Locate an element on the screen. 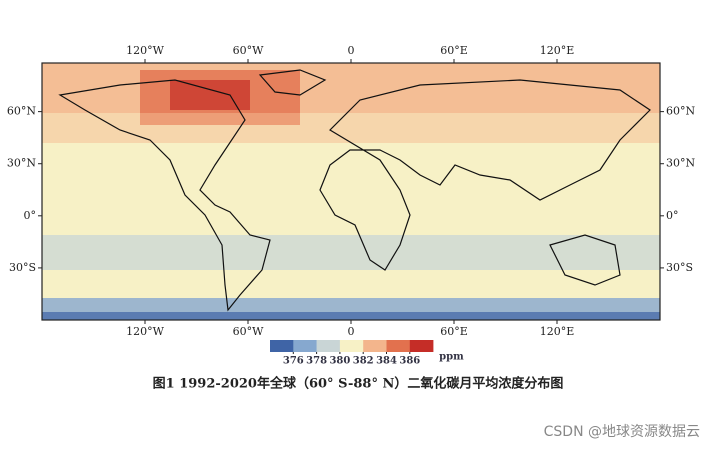 The width and height of the screenshot is (716, 451). watermark: CSDN @地球资源数据云 is located at coordinates (622, 432).